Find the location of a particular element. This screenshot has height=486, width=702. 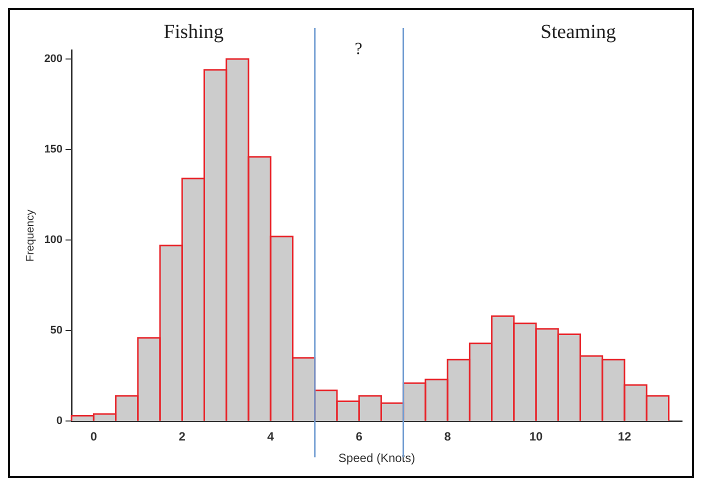

x-tick-label: 12 is located at coordinates (625, 437).